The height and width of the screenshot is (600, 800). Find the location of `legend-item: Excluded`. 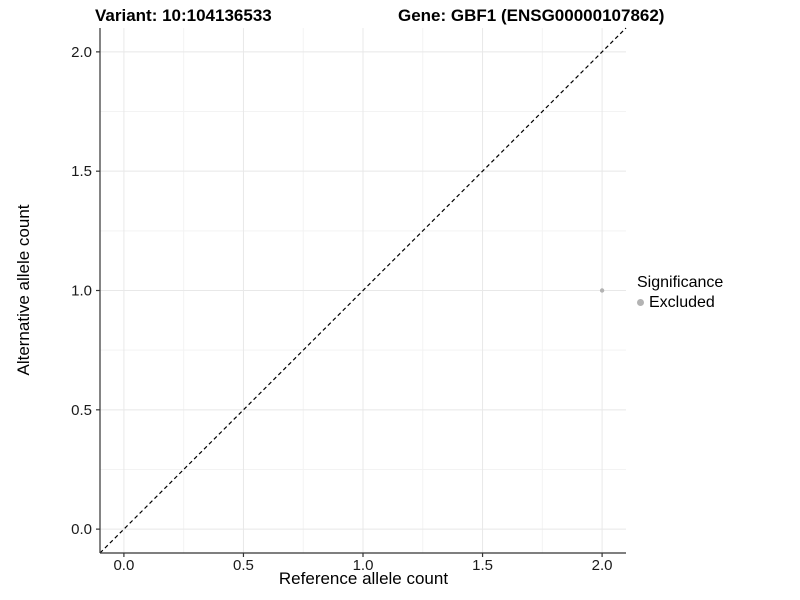

legend-item: Excluded is located at coordinates (680, 302).